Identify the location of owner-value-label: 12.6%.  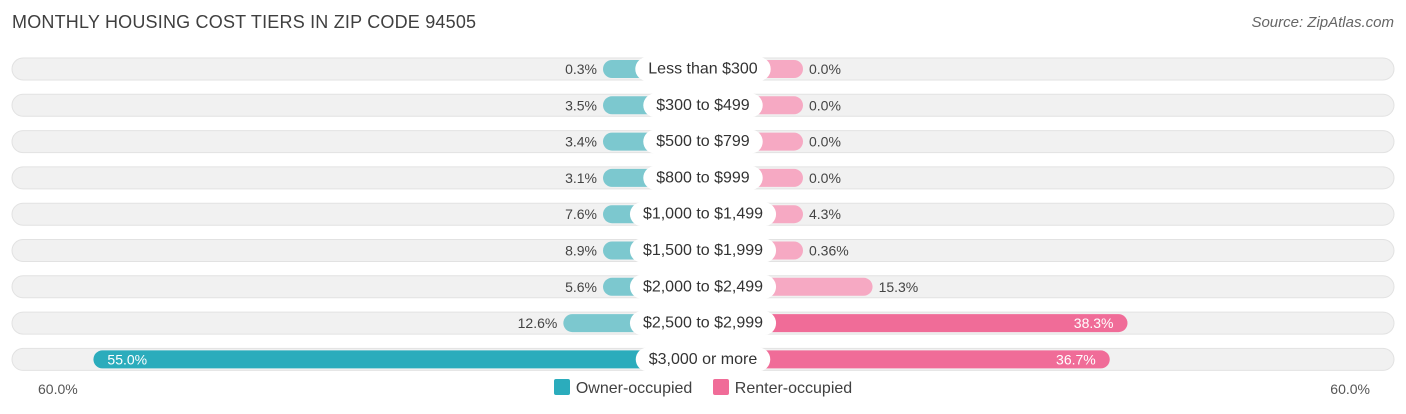
(538, 323).